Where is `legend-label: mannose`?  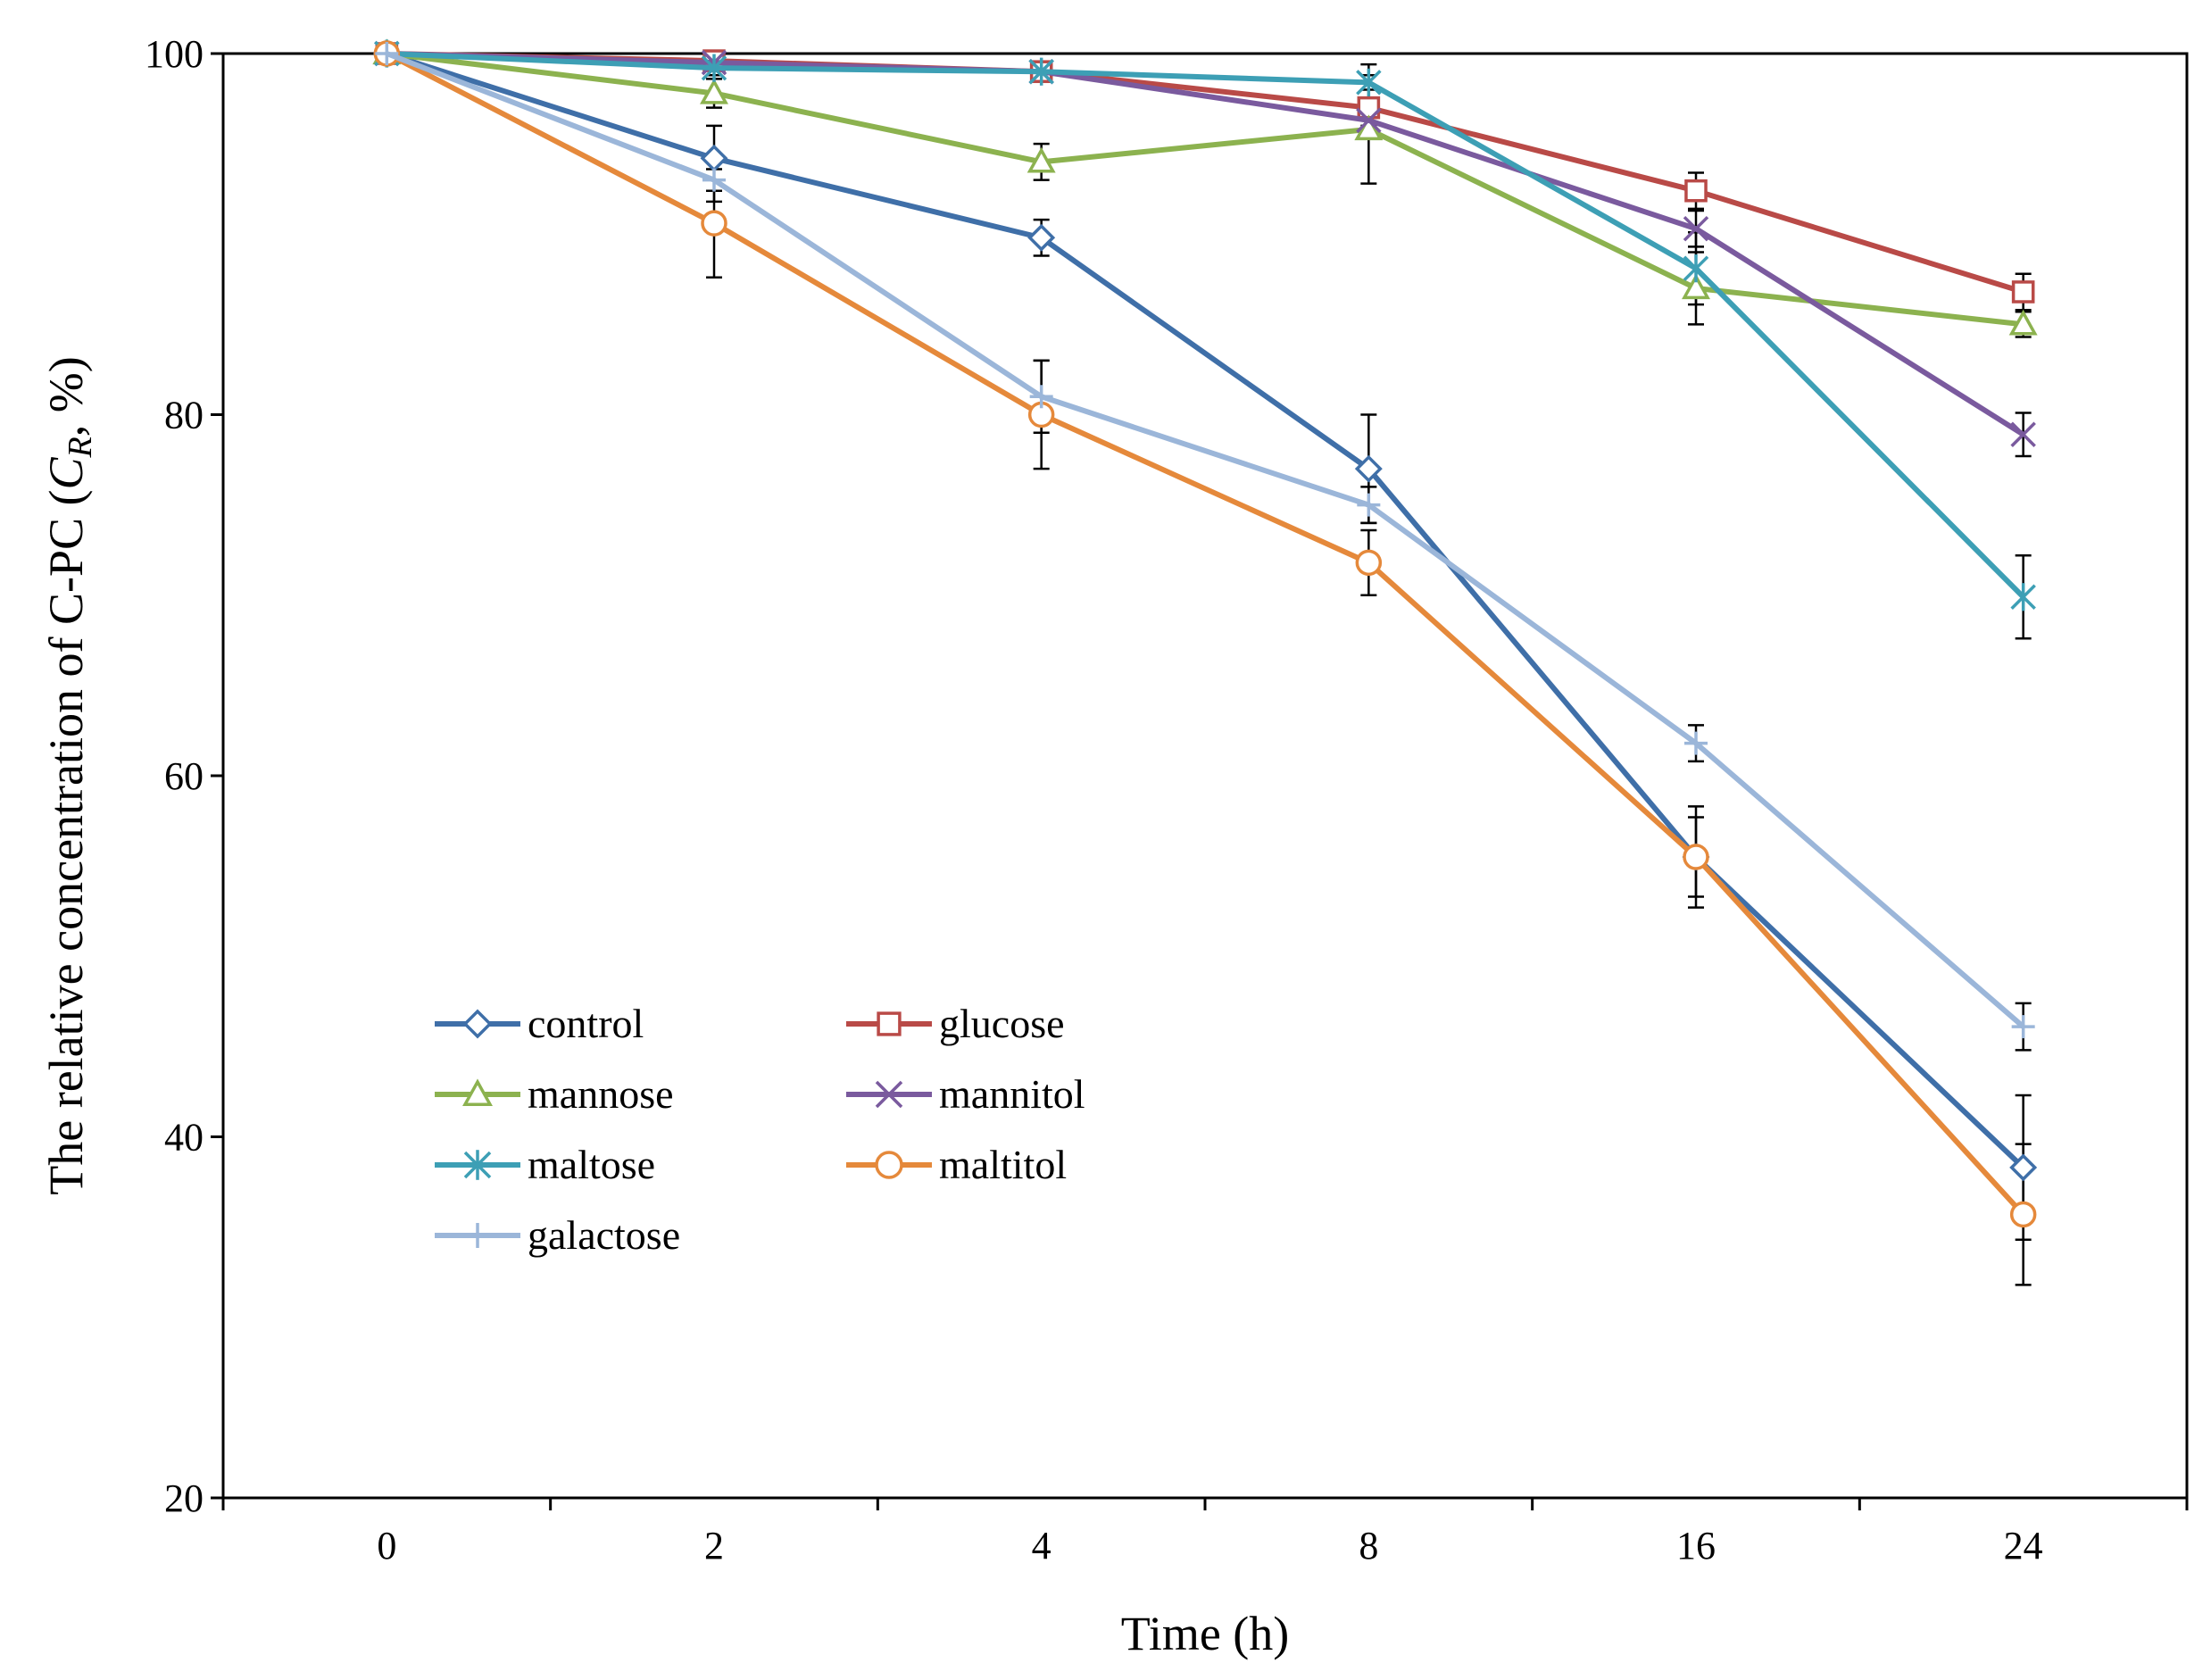
legend-label: mannose is located at coordinates (601, 1094).